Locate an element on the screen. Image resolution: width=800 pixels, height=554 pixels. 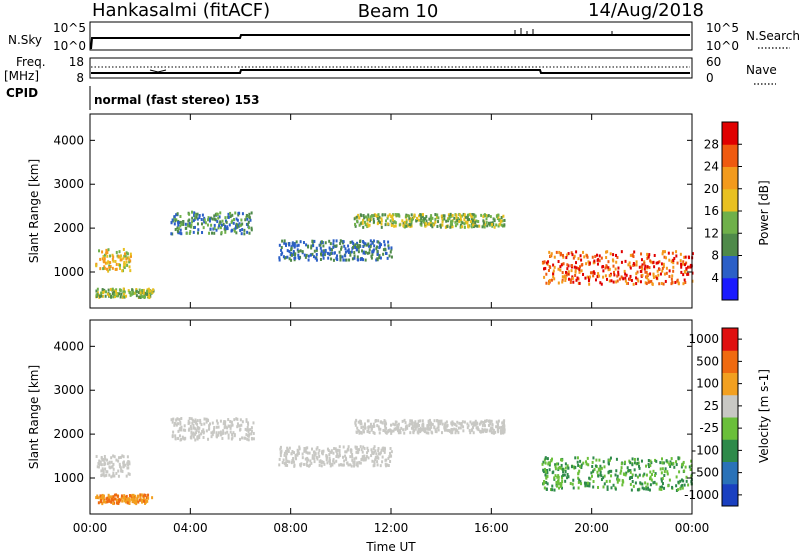
cpid-text: normal (fast stereo) 153 is located at coordinates (177, 100).